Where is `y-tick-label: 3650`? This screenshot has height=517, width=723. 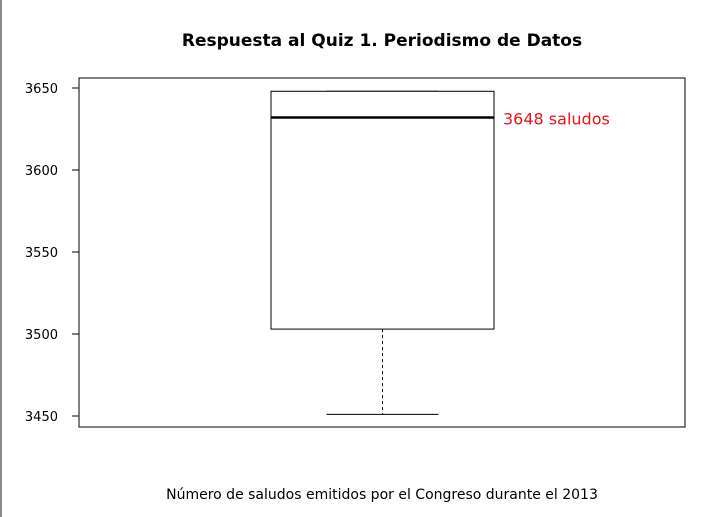 y-tick-label: 3650 is located at coordinates (41, 89).